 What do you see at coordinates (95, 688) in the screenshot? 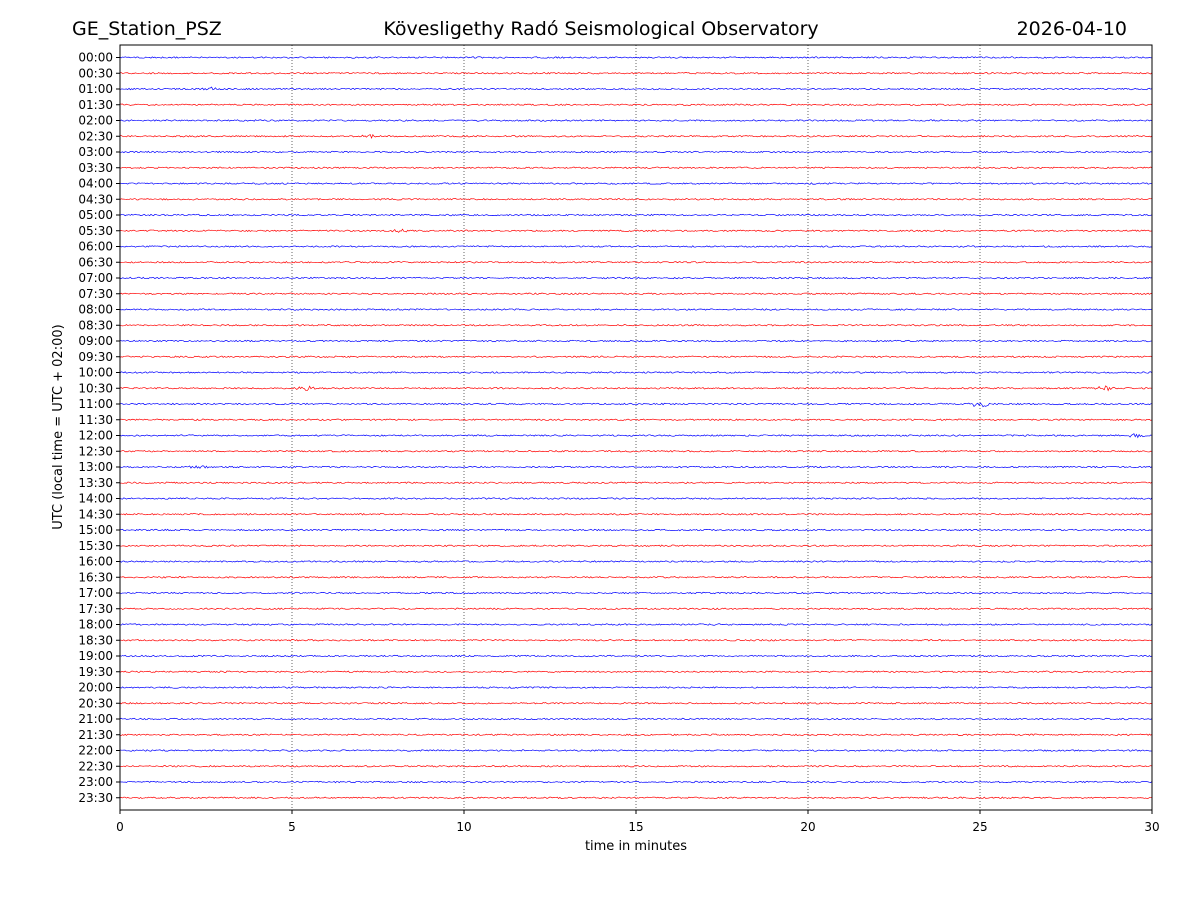
I see `y-tick-label: 20:00` at bounding box center [95, 688].